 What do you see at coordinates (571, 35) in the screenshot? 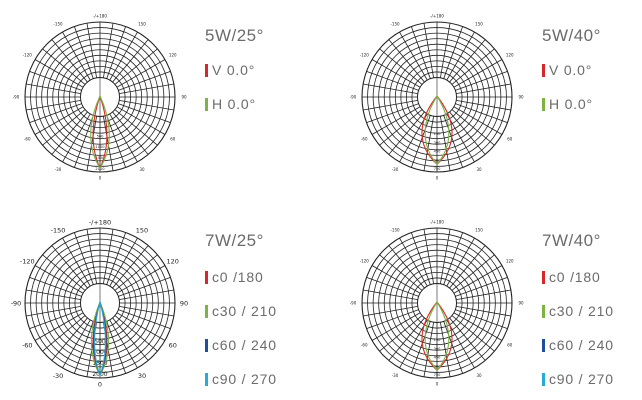
I see `chart-title: 5W/40°` at bounding box center [571, 35].